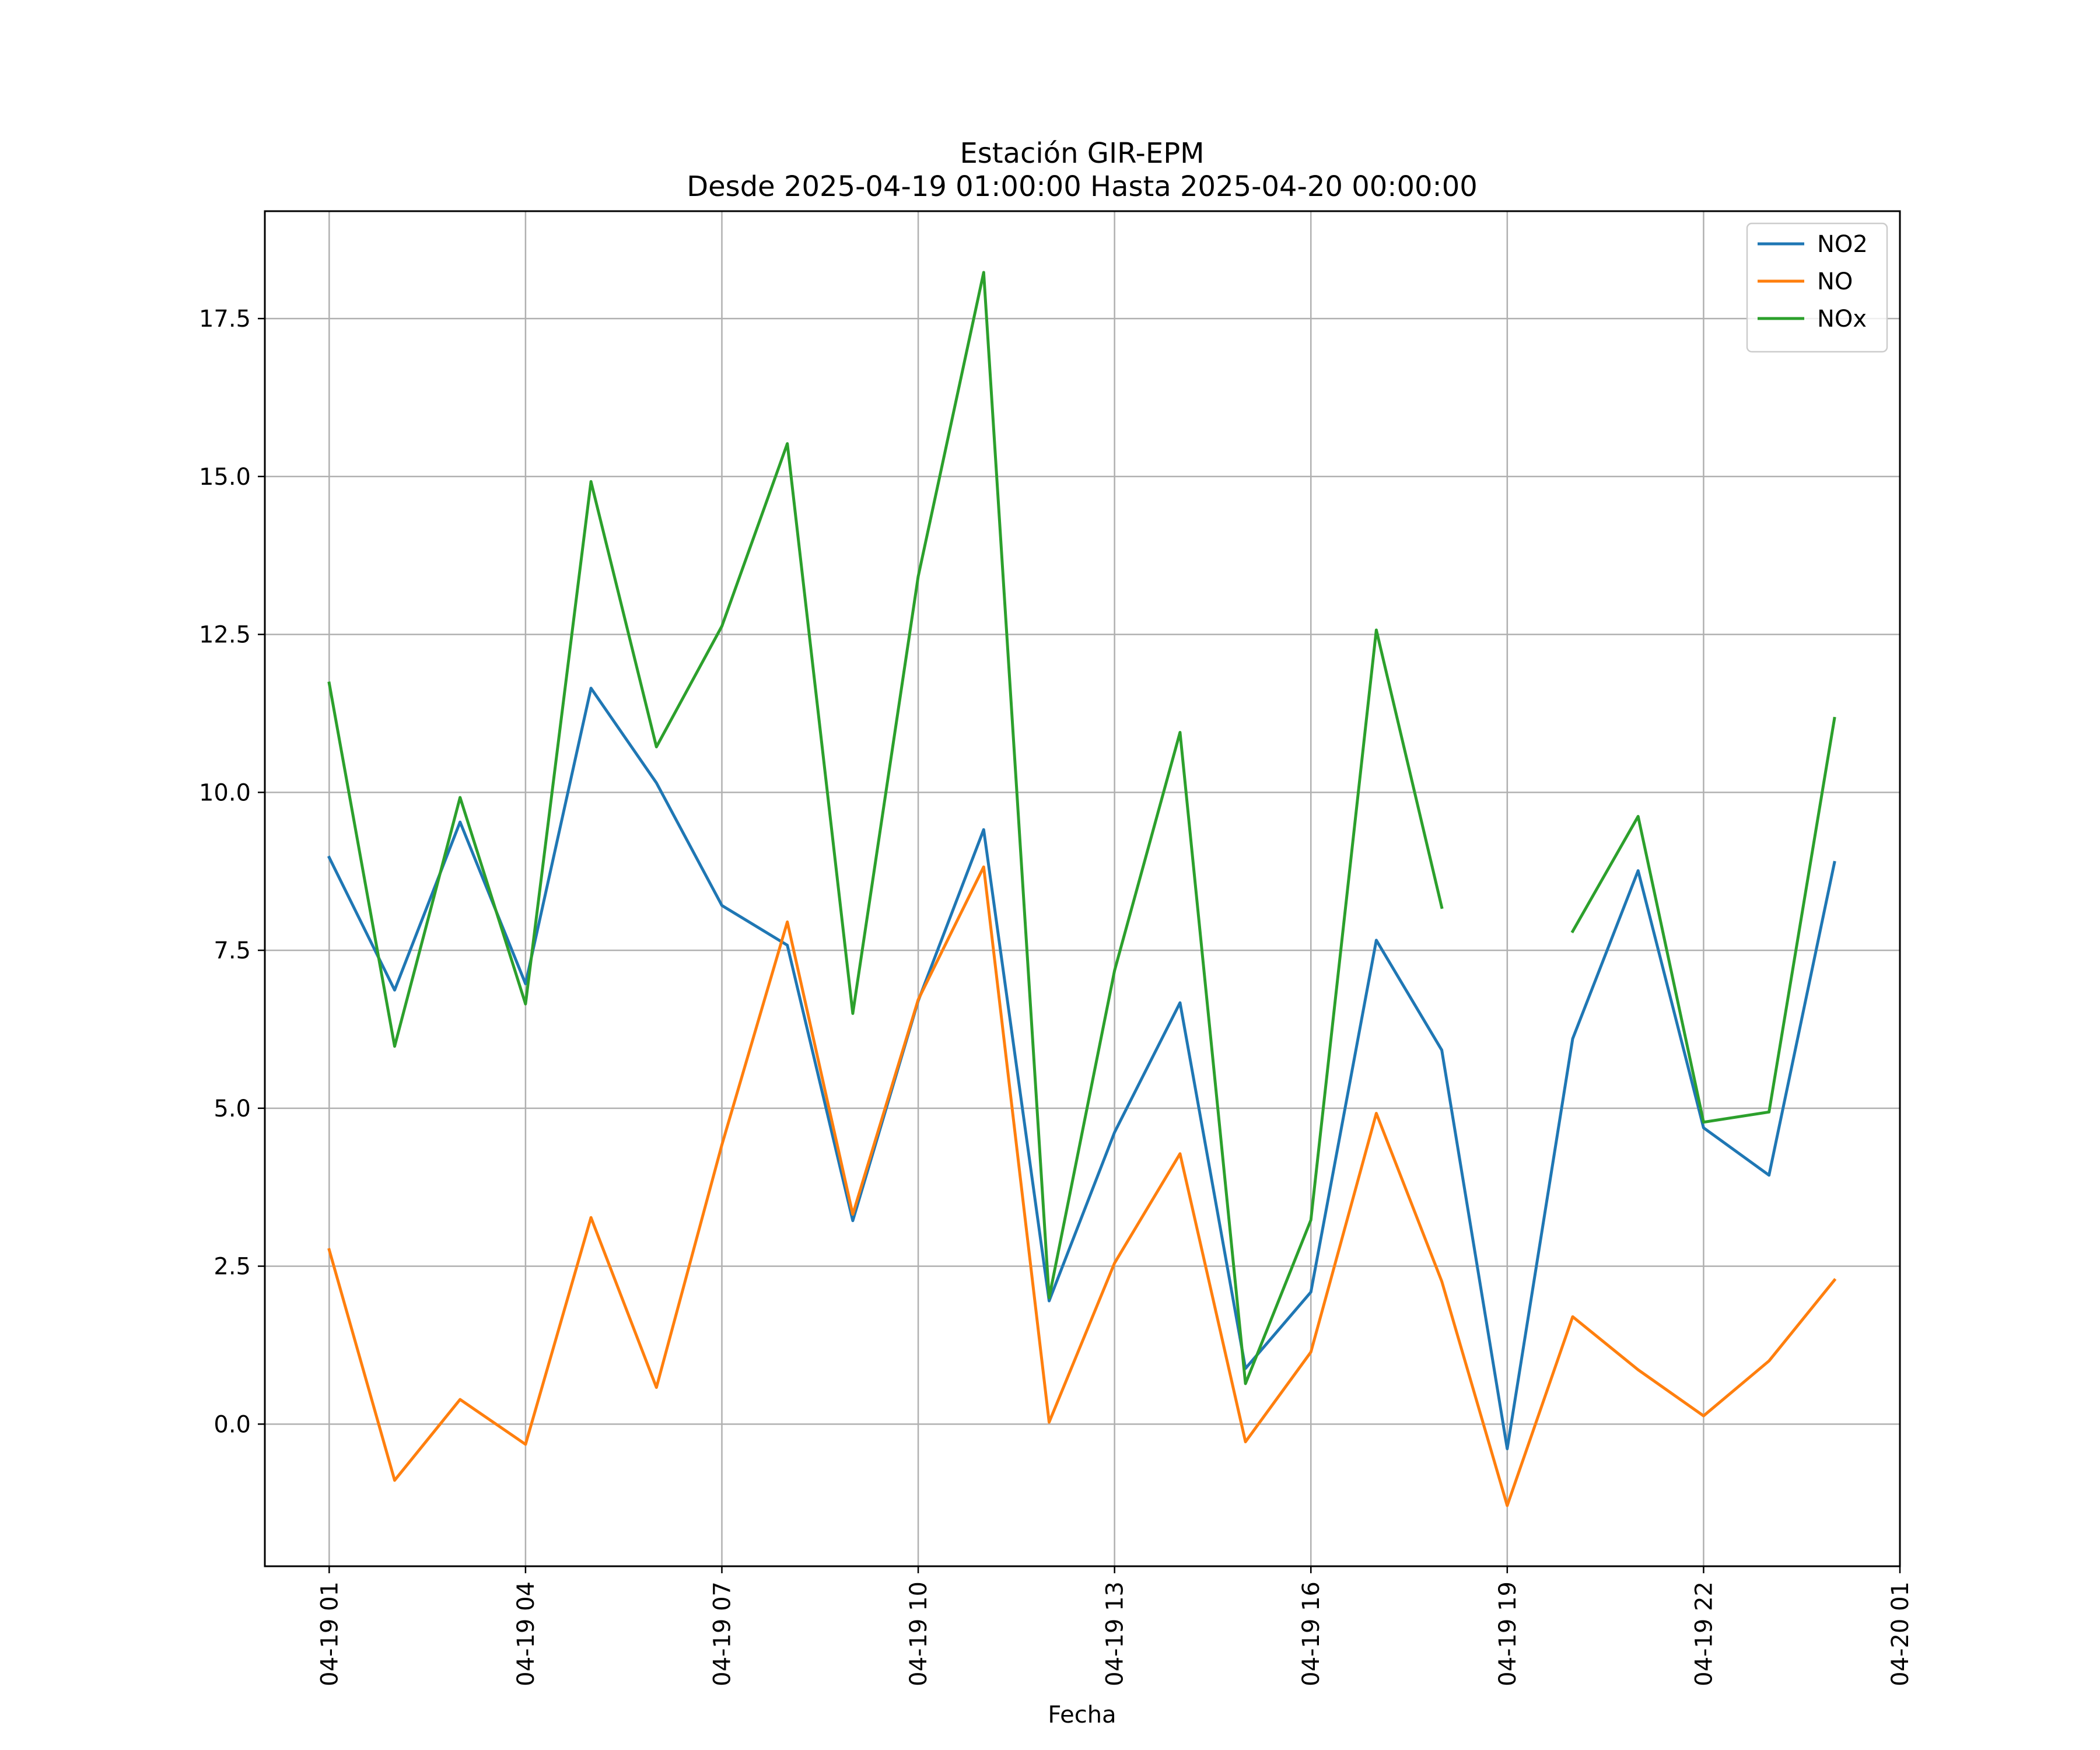 Image resolution: width=2100 pixels, height=1750 pixels. Describe the element at coordinates (1703, 1633) in the screenshot. I see `x-tick-label: 04-19 22` at that location.